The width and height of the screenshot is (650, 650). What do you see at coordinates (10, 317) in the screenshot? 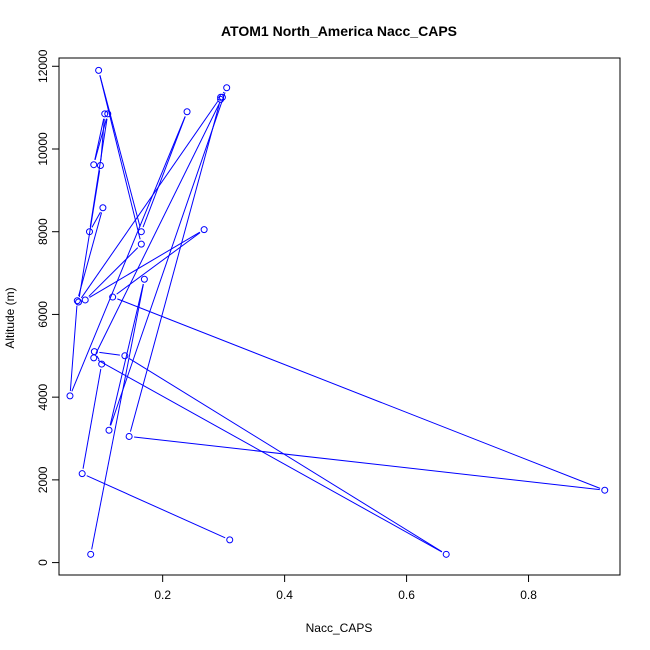
I see `y-axis-label: Altitude (m)` at bounding box center [10, 317].